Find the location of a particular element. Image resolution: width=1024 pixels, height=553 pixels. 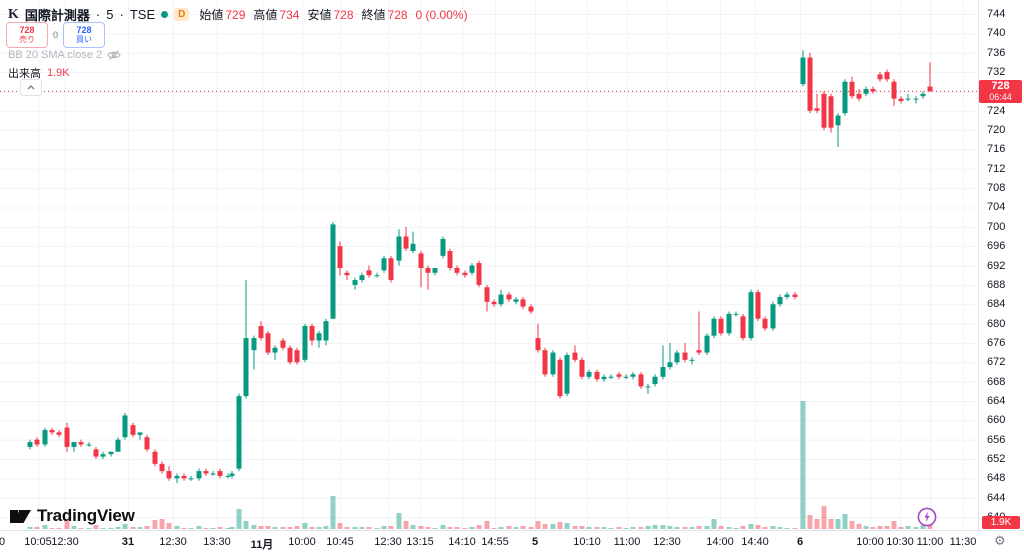

time-tick-label: 14:40 is located at coordinates (755, 542).